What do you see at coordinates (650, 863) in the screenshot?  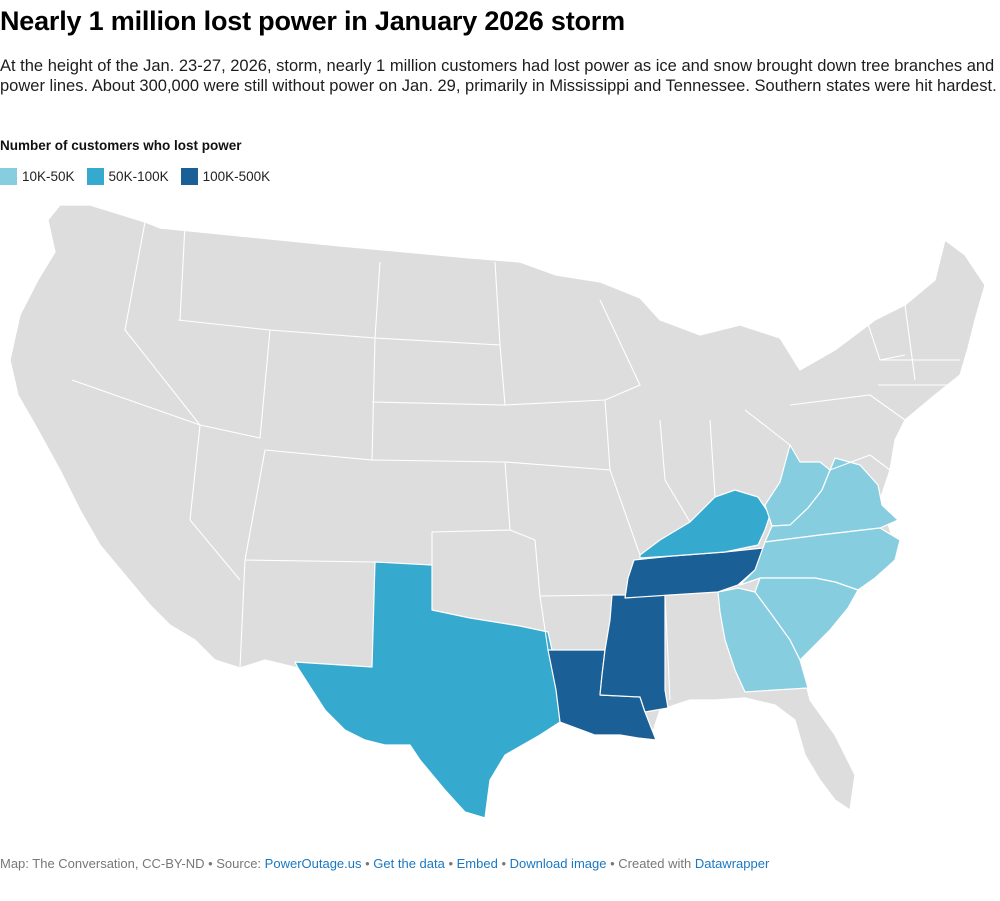 I see `footer-created-with: • Created with` at bounding box center [650, 863].